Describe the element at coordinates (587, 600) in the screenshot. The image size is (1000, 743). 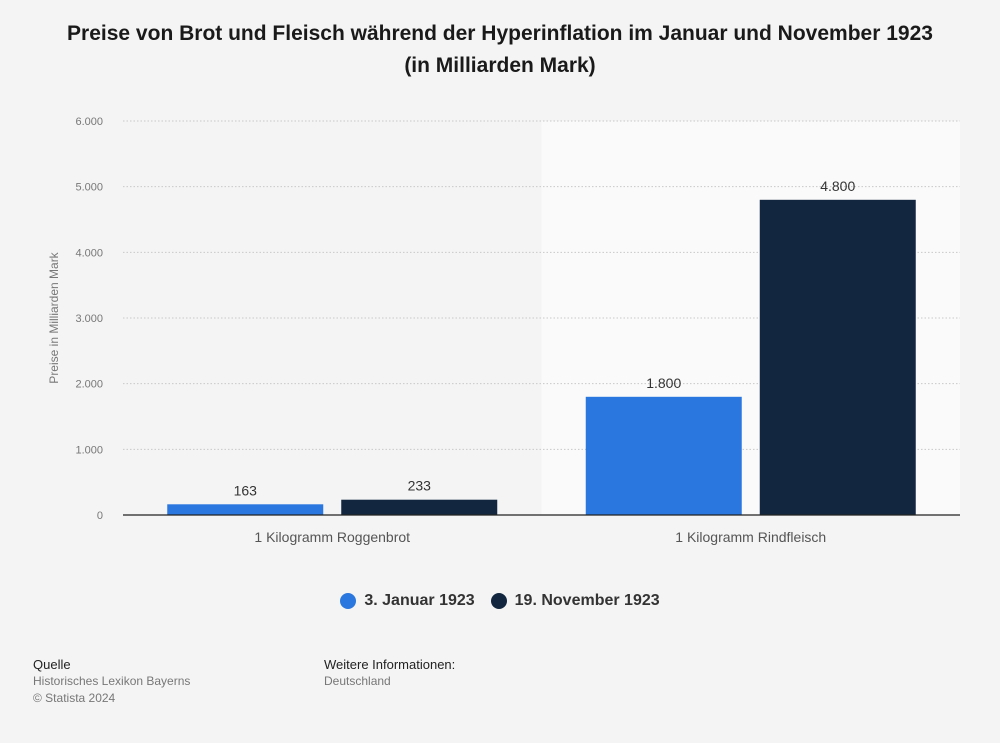
I see `legend-label-november: 19. November 1923` at that location.